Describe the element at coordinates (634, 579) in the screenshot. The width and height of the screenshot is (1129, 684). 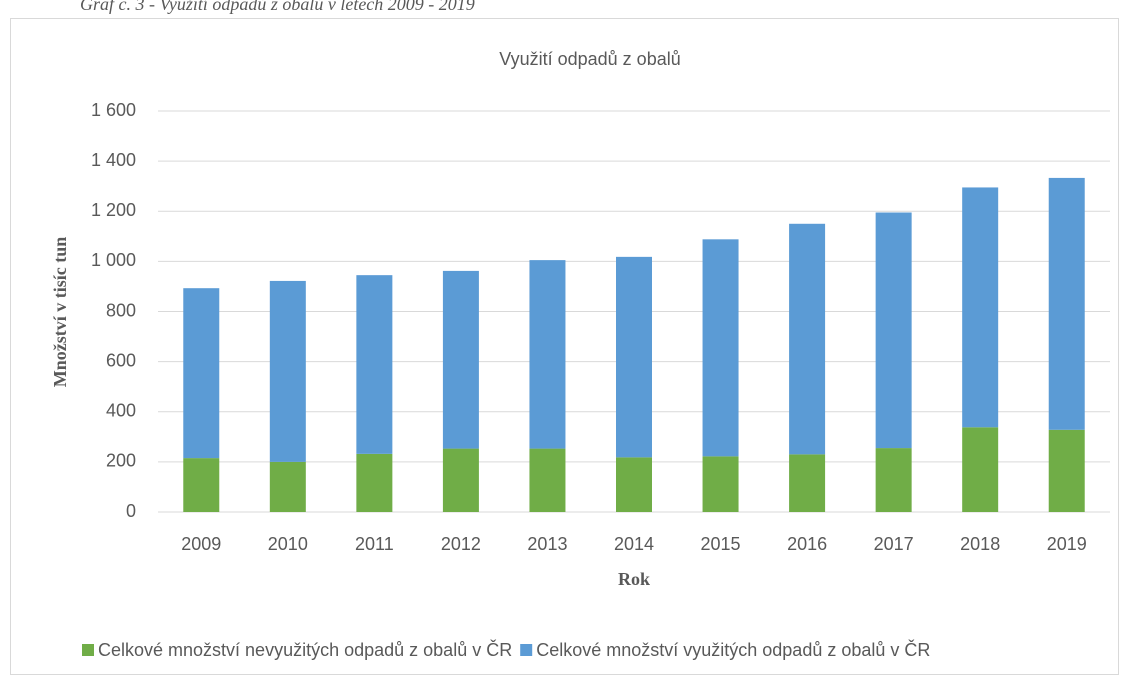
I see `x-axis-label: Rok` at that location.